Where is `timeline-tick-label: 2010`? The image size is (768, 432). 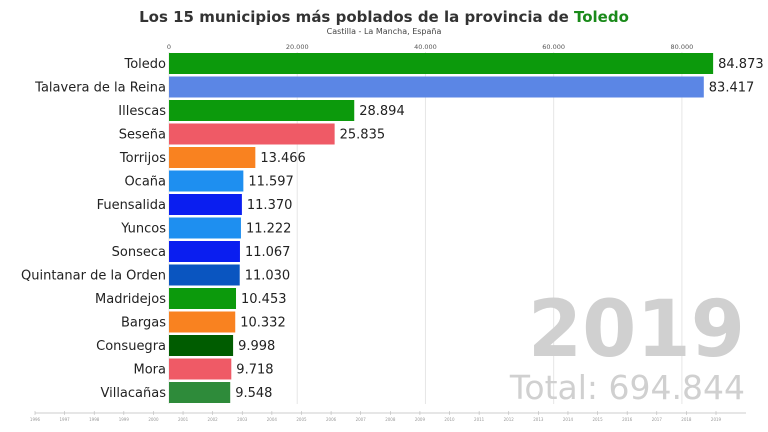 timeline-tick-label: 2010 is located at coordinates (449, 419).